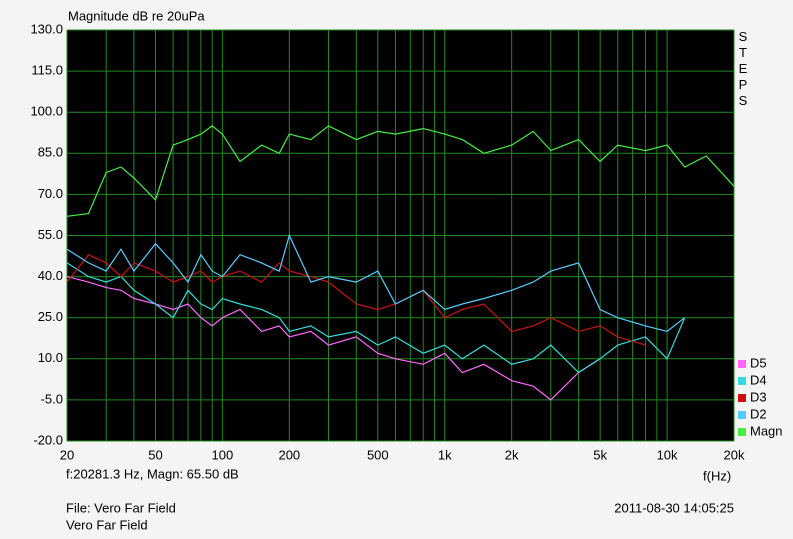 The width and height of the screenshot is (793, 539). Describe the element at coordinates (667, 454) in the screenshot. I see `x-tick-label: 10k` at that location.